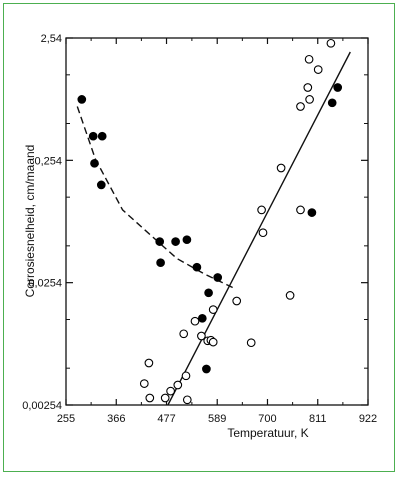 The width and height of the screenshot is (400, 477). What do you see at coordinates (166, 419) in the screenshot?
I see `x-tick-label: 477` at bounding box center [166, 419].